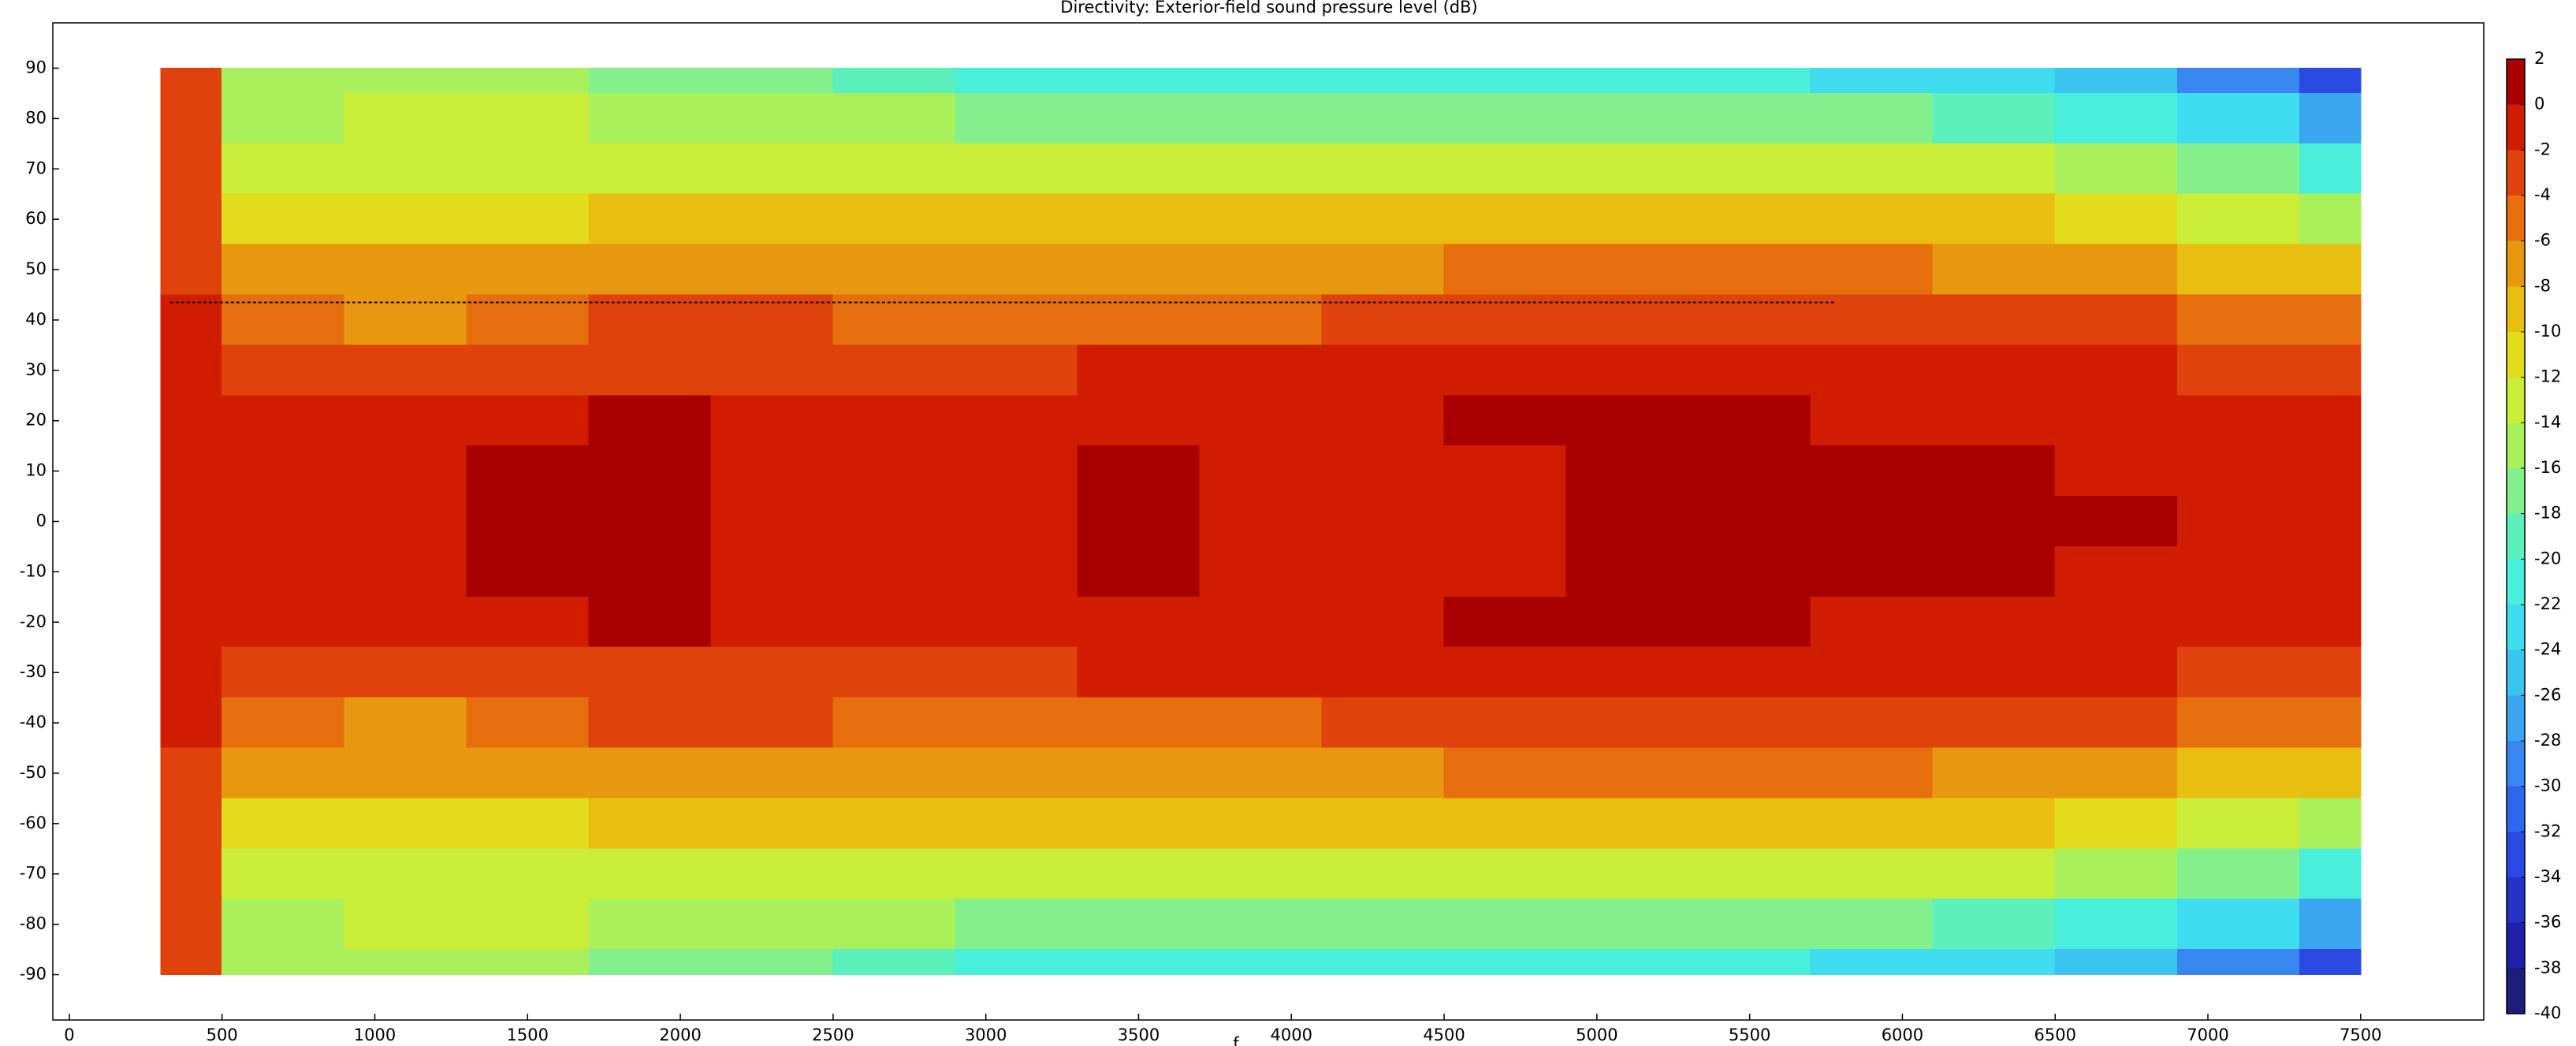  Describe the element at coordinates (41, 521) in the screenshot. I see `y-tick-label: 0` at that location.